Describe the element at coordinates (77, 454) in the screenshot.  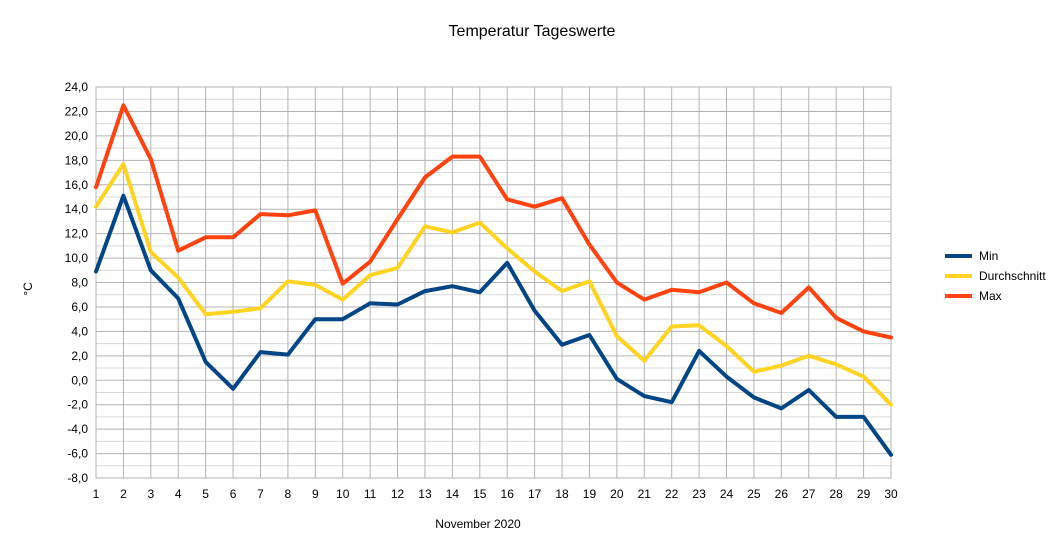
I see `y-tick-label: -6,0` at that location.